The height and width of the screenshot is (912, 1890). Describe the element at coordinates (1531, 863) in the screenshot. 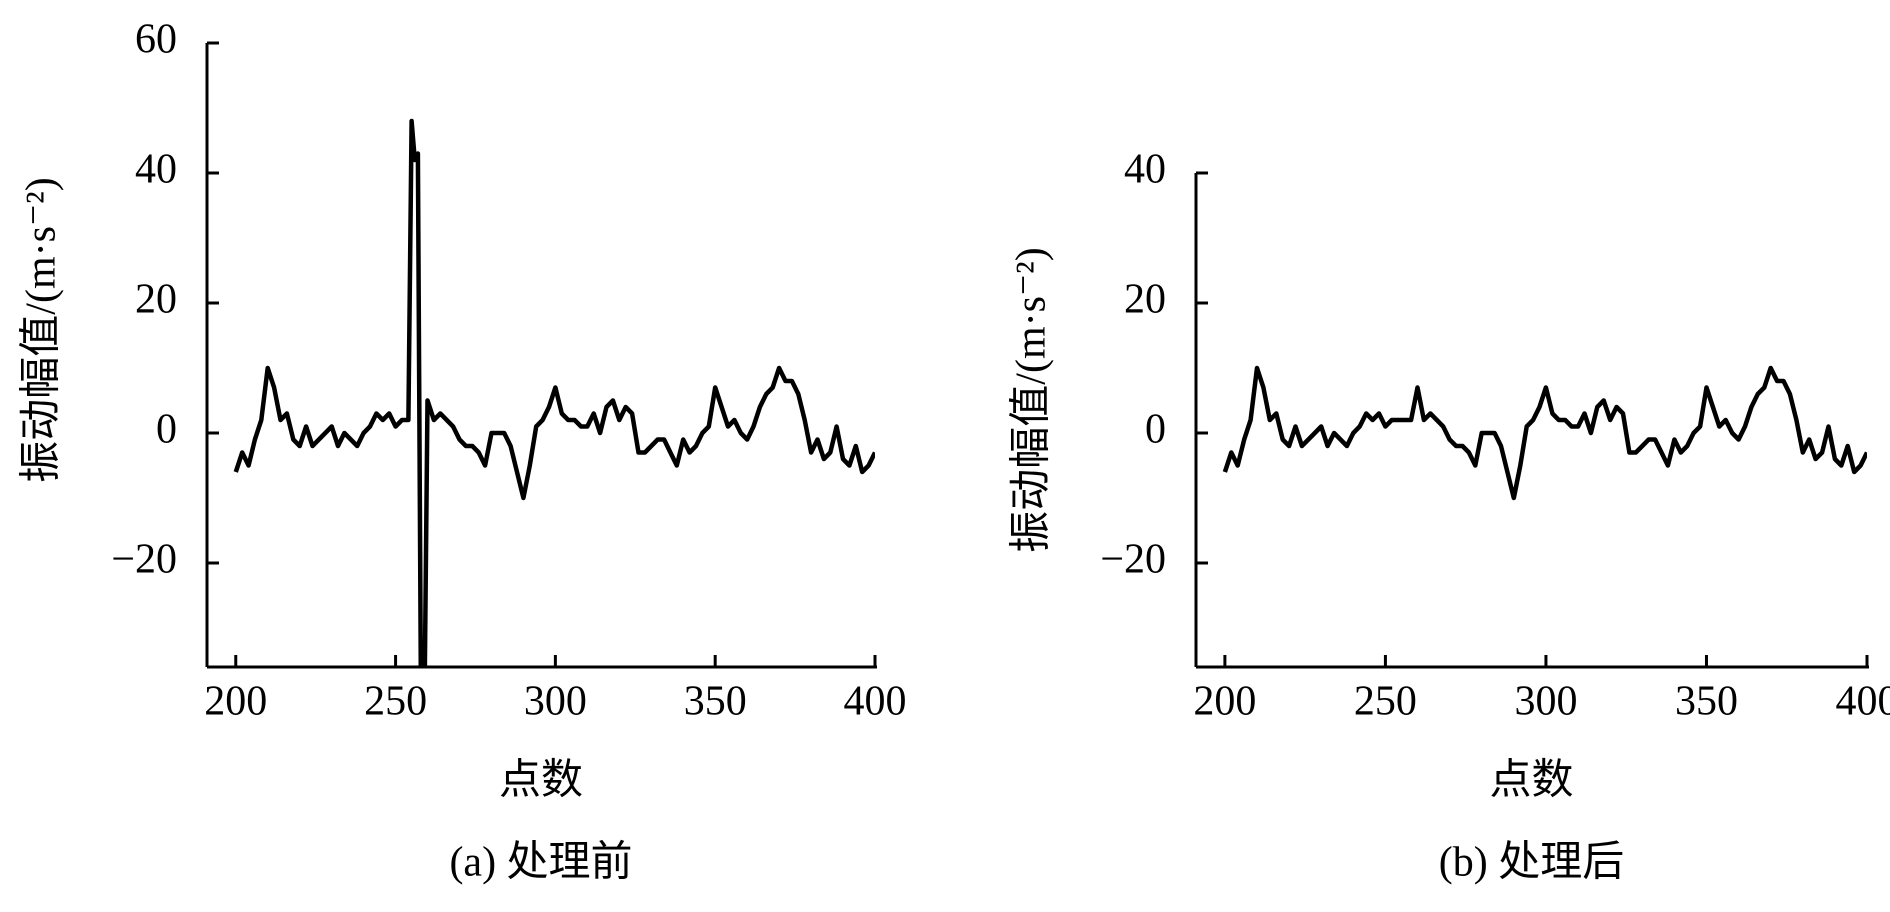

I see `caption: (b) 处理后` at that location.